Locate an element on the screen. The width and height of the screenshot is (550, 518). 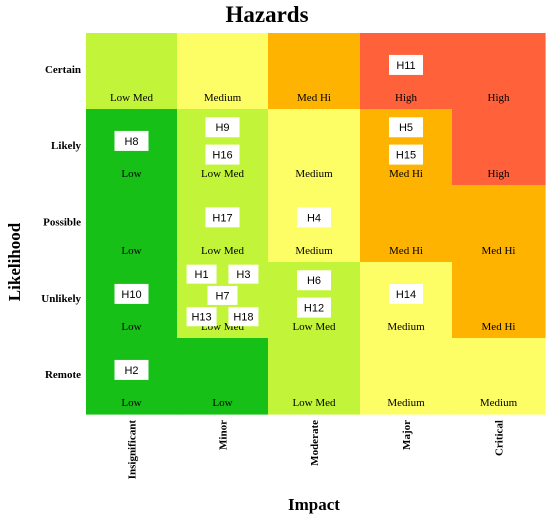
likelihood-label-certain: Certain is located at coordinates (63, 70).